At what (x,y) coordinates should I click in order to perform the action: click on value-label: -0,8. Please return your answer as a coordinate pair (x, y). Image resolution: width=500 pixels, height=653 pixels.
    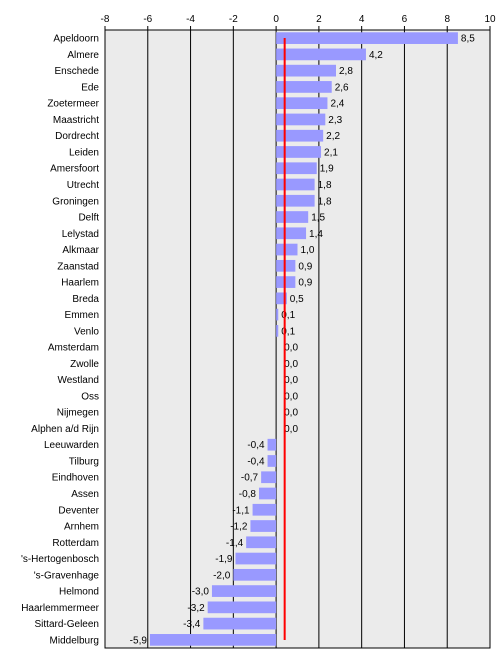
    Looking at the image, I should click on (248, 494).